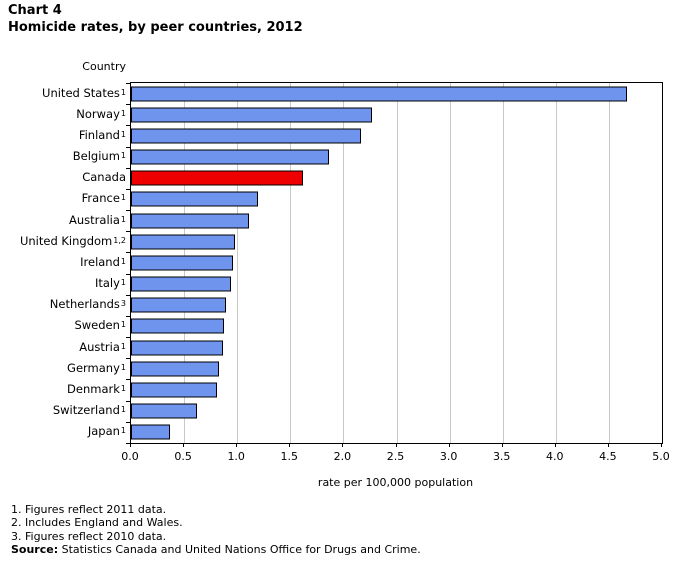 This screenshot has height=561, width=677. I want to click on bar-italy, so click(181, 284).